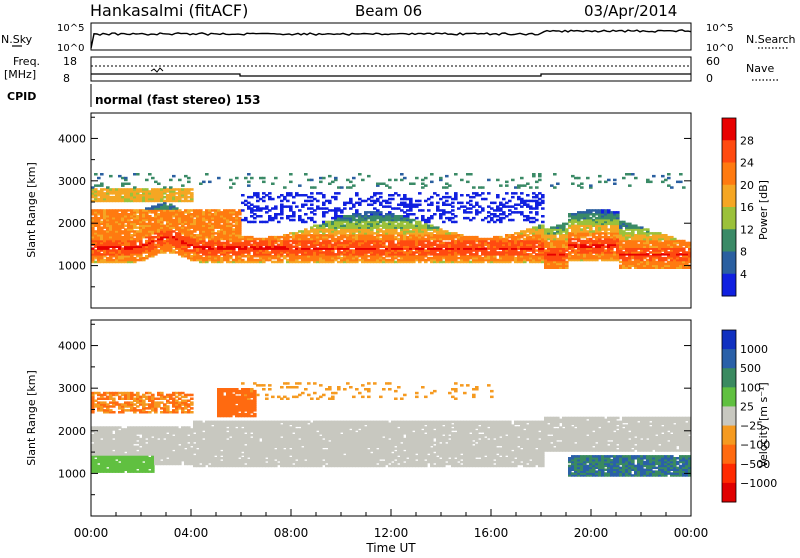 Image resolution: width=800 pixels, height=558 pixels. What do you see at coordinates (743, 274) in the screenshot?
I see `colorbar-tick-label: 4` at bounding box center [743, 274].